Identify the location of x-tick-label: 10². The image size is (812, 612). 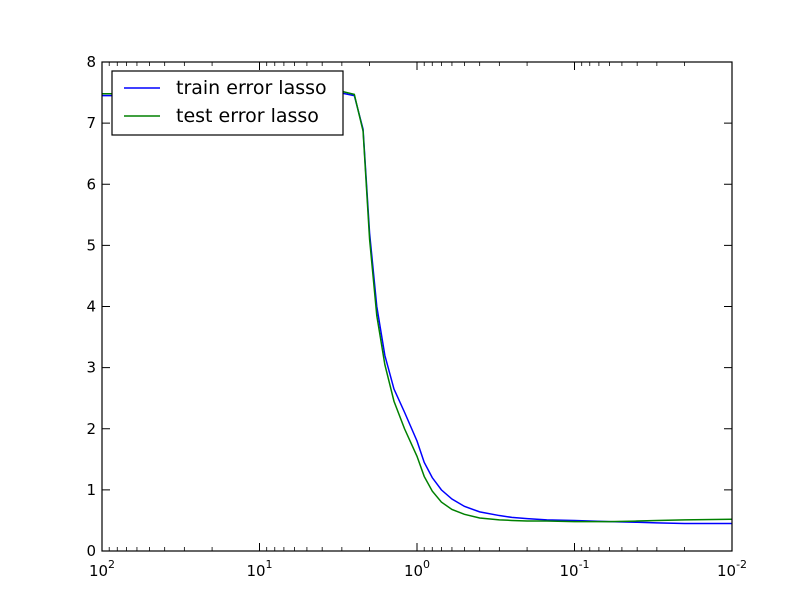
(102, 569).